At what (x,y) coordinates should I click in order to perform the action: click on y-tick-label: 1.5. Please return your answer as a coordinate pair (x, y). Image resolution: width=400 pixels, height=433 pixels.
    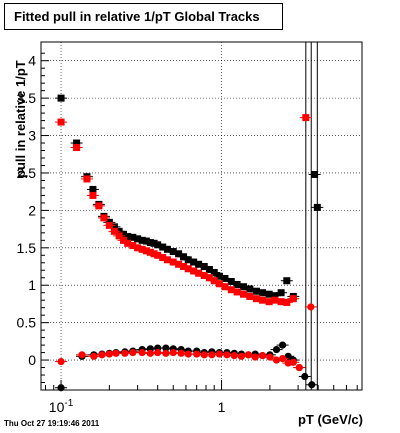
    Looking at the image, I should click on (27, 248).